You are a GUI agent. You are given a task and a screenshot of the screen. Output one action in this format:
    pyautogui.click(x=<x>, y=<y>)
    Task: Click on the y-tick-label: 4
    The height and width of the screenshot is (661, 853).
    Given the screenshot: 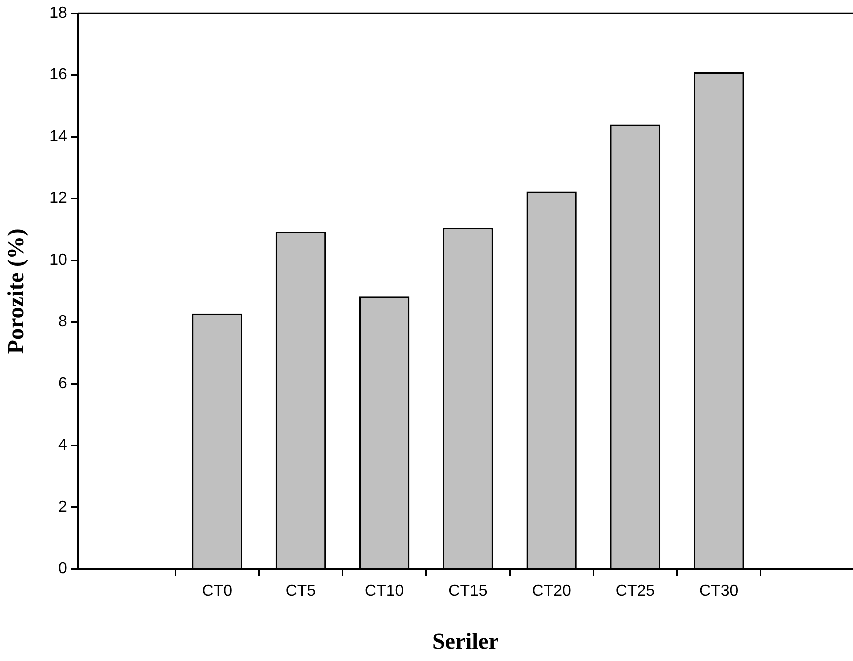 What is the action you would take?
    pyautogui.click(x=63, y=445)
    